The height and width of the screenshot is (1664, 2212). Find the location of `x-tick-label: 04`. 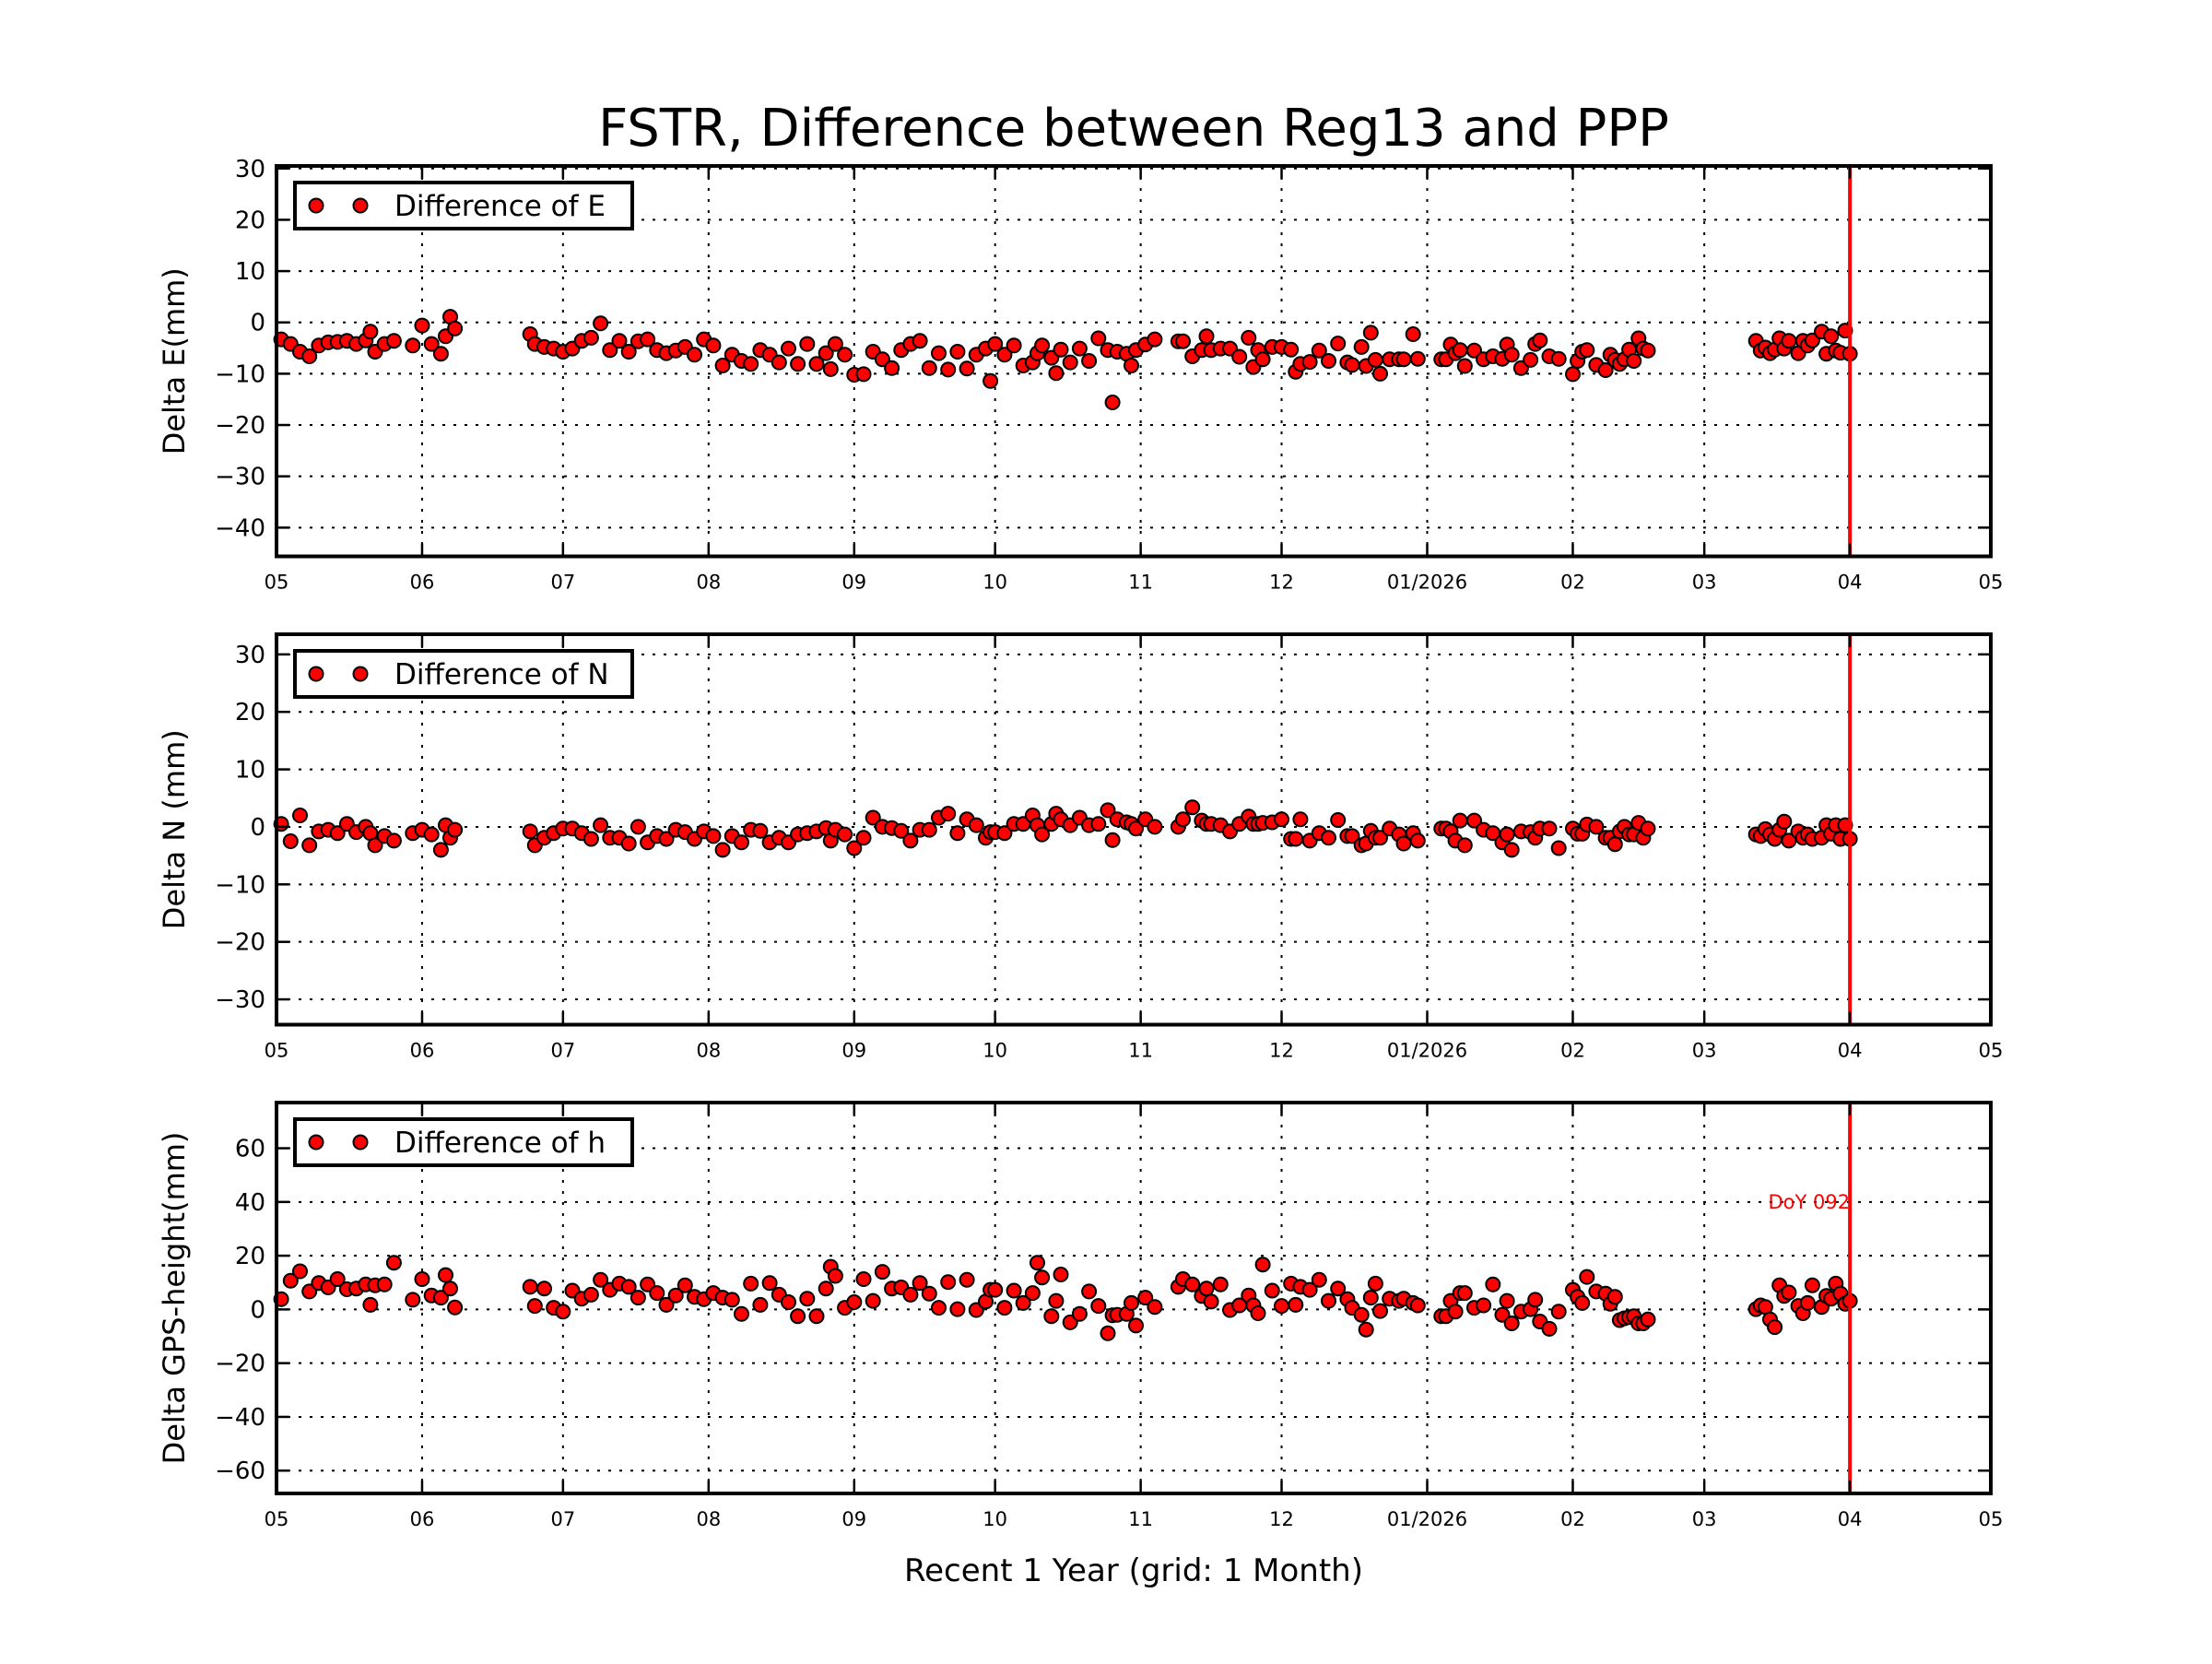

x-tick-label: 04 is located at coordinates (1850, 583).